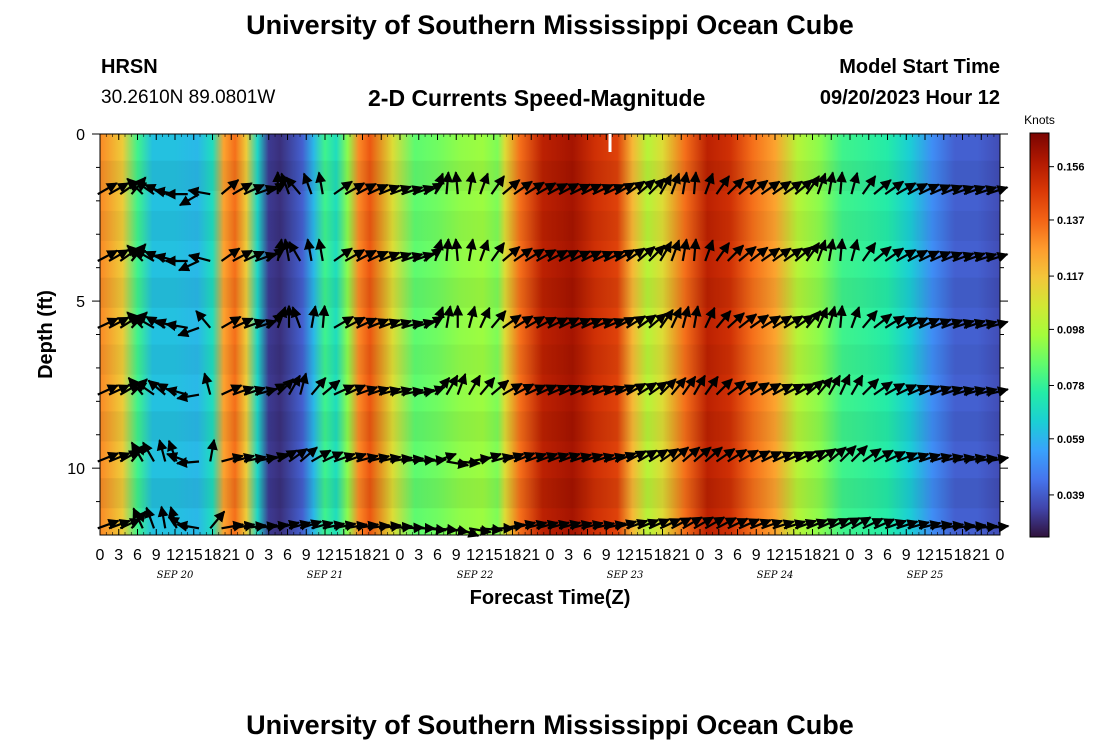 This screenshot has width=1100, height=750. What do you see at coordinates (537, 98) in the screenshot?
I see `chart-subtitle: 2-D Currents Speed-Magnitude` at bounding box center [537, 98].